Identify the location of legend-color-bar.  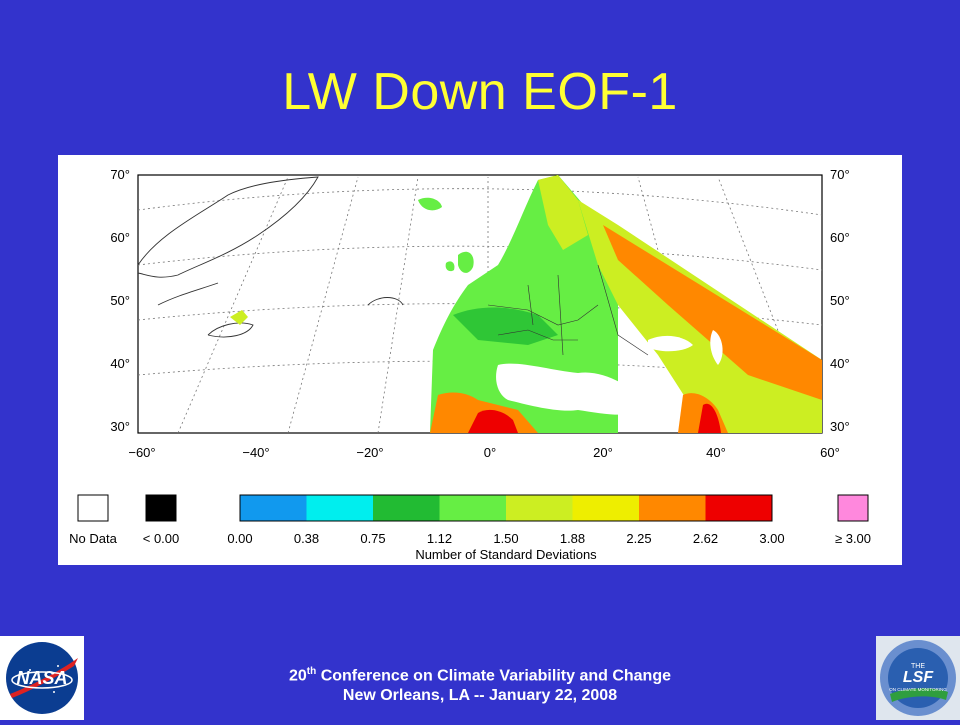
(506, 508).